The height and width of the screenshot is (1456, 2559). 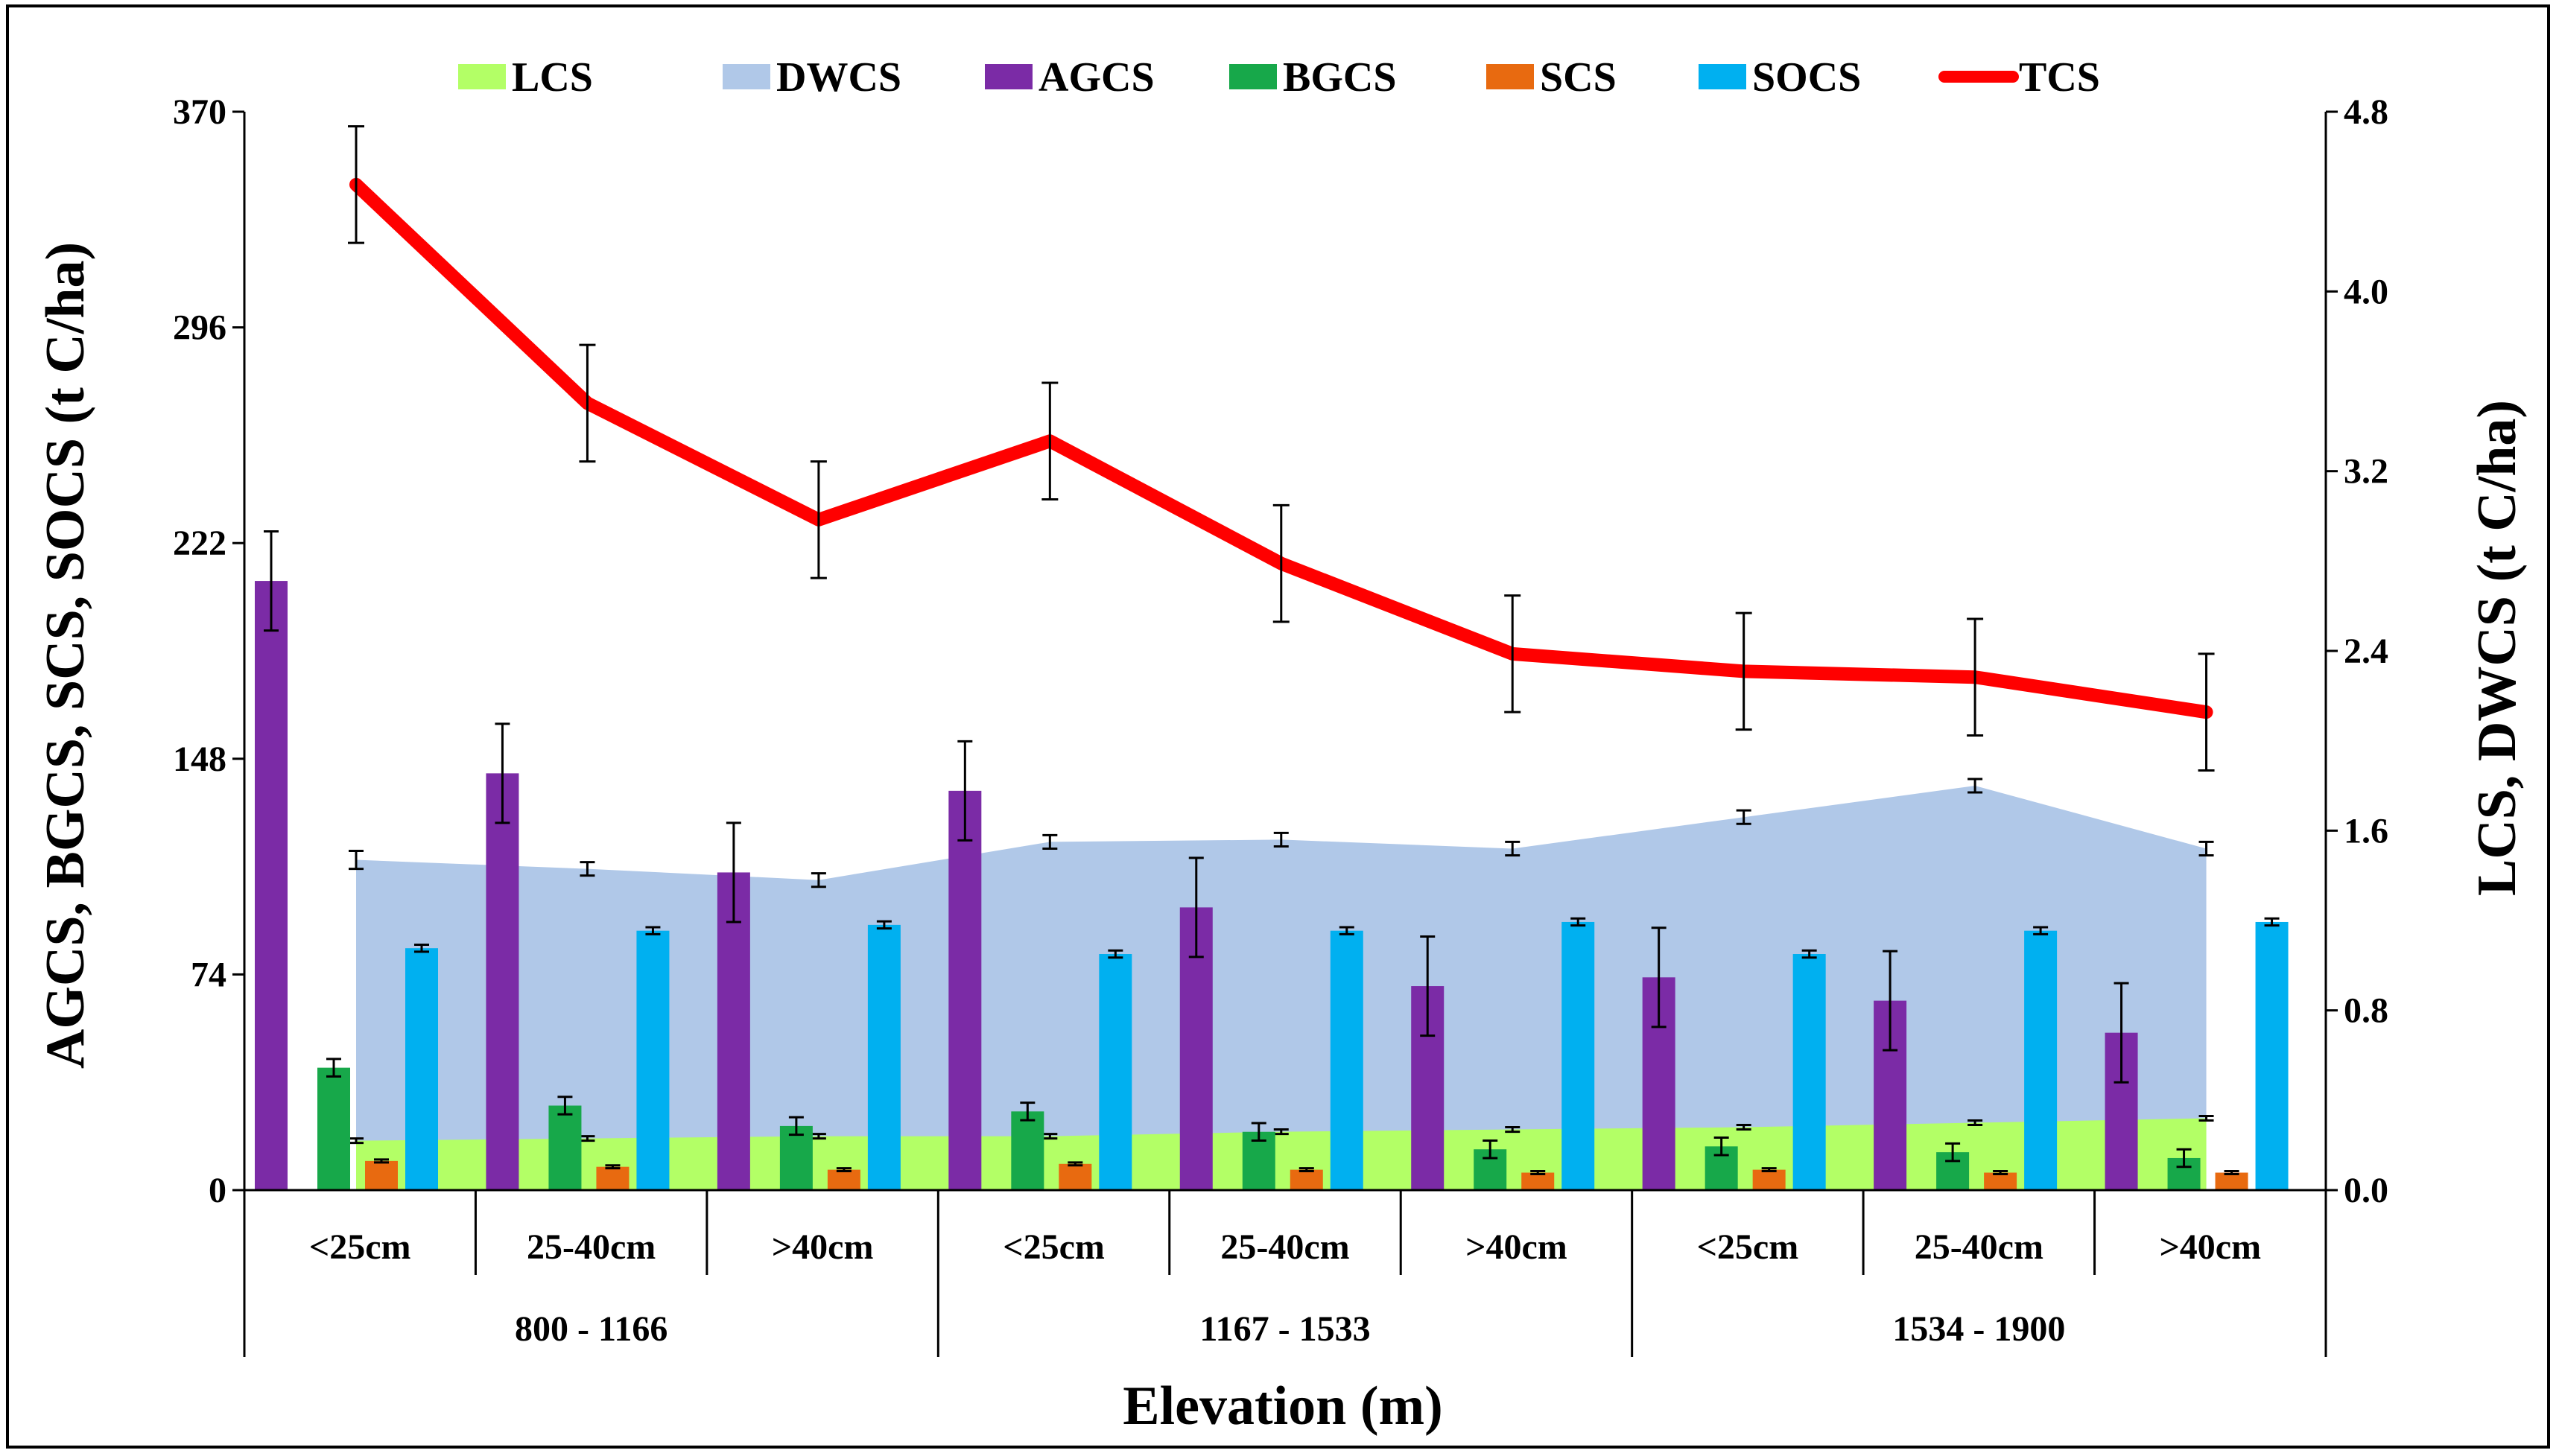 What do you see at coordinates (1009, 76) in the screenshot?
I see `legend-swatch-agcs` at bounding box center [1009, 76].